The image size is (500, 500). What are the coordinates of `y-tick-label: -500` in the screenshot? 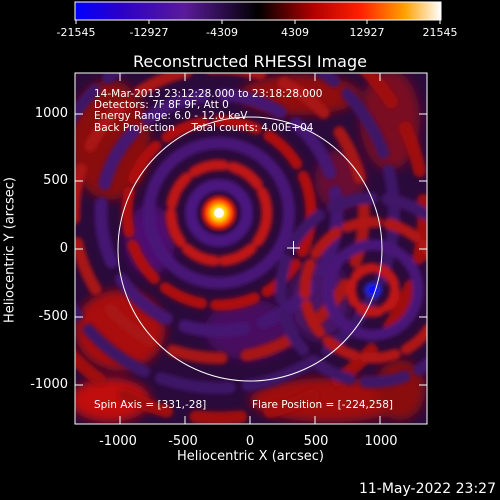 It's located at (53, 316).